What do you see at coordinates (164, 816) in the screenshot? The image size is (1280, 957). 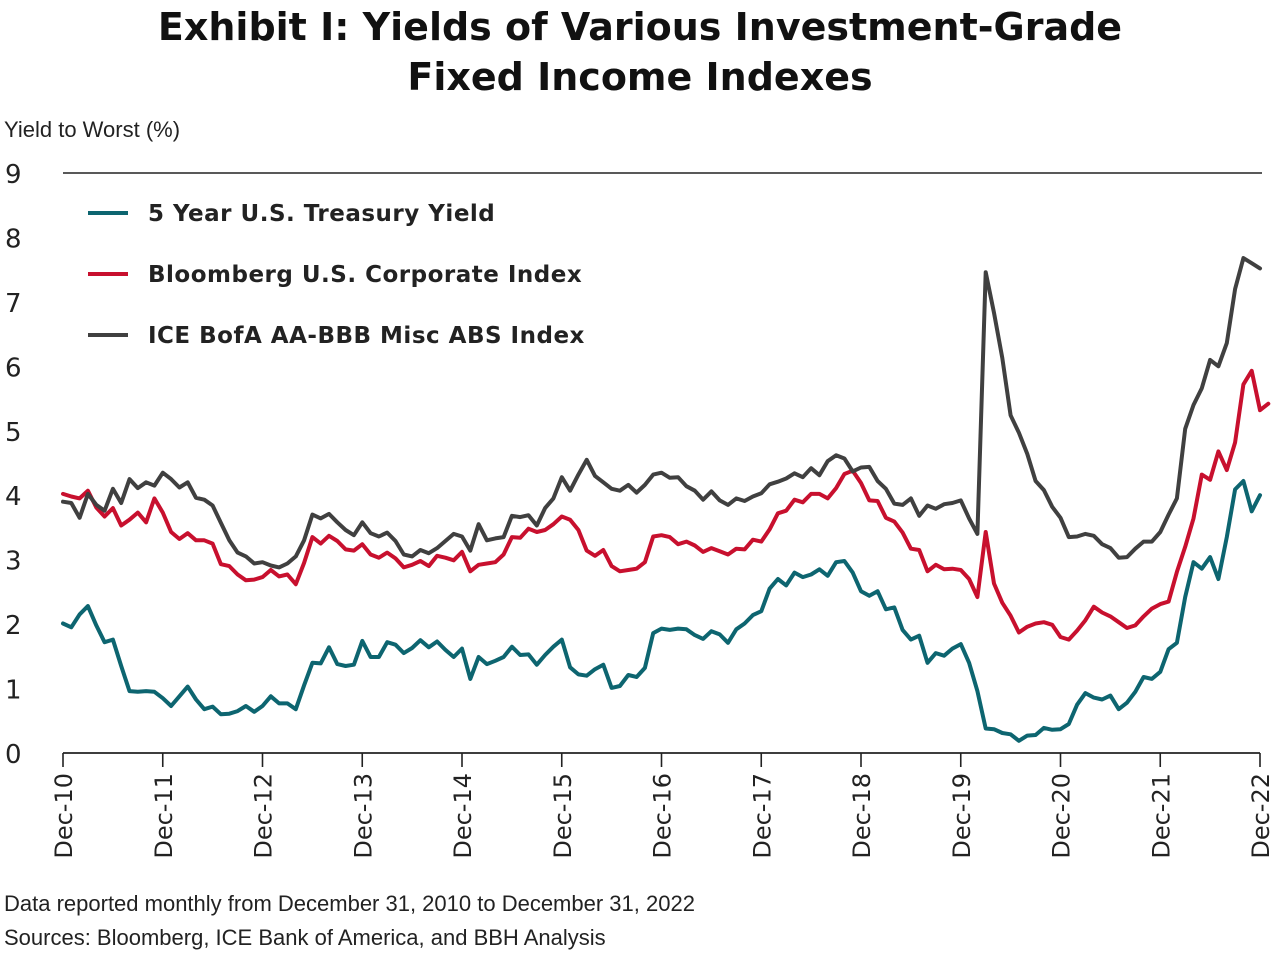 I see `x-tick-label-Dec-11: Dec-11` at bounding box center [164, 816].